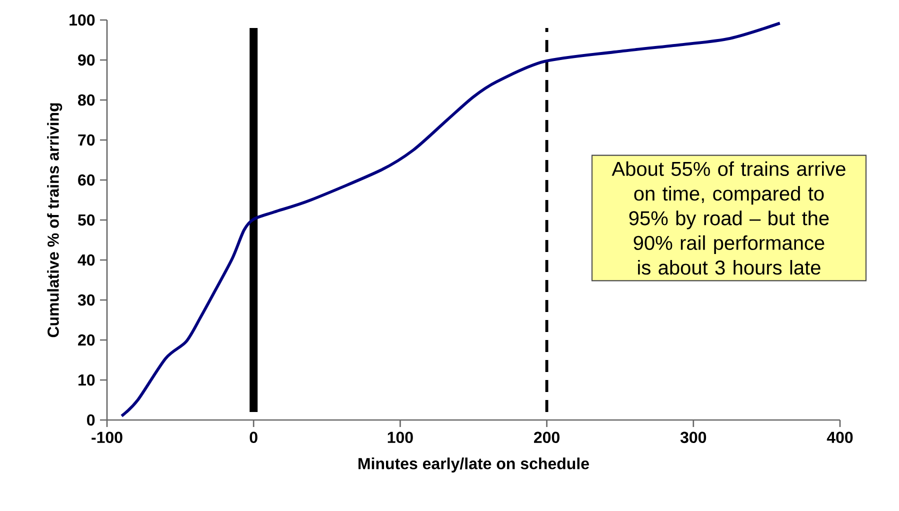 This screenshot has width=899, height=511. I want to click on y-tick-label: 0, so click(91, 420).